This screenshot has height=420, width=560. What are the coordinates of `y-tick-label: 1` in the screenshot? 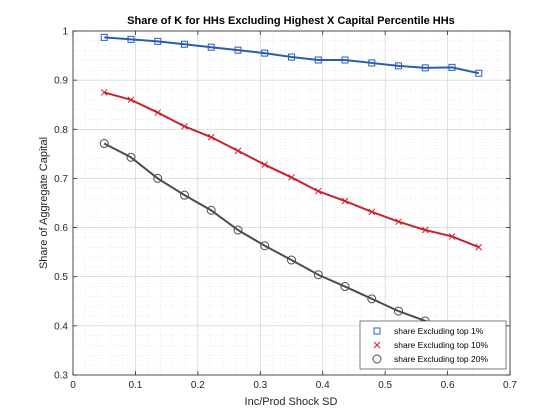 It's located at (65, 32).